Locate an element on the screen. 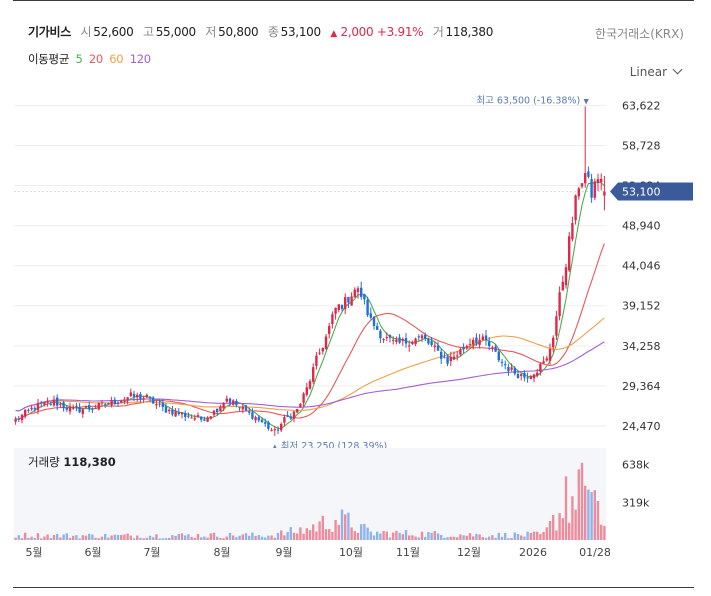 The width and height of the screenshot is (711, 596). time-tick-label: 12월 is located at coordinates (469, 552).